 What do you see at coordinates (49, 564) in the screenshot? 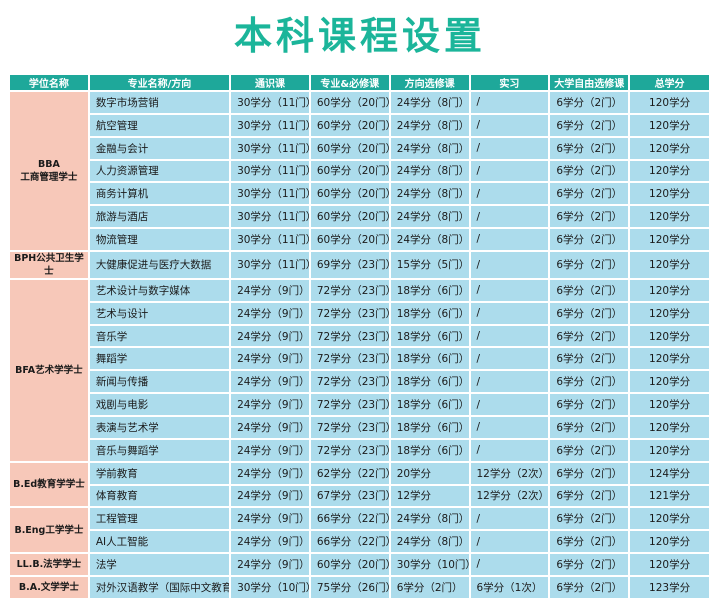
I see `degree-name-cell: LL.B.法学学士` at bounding box center [49, 564].